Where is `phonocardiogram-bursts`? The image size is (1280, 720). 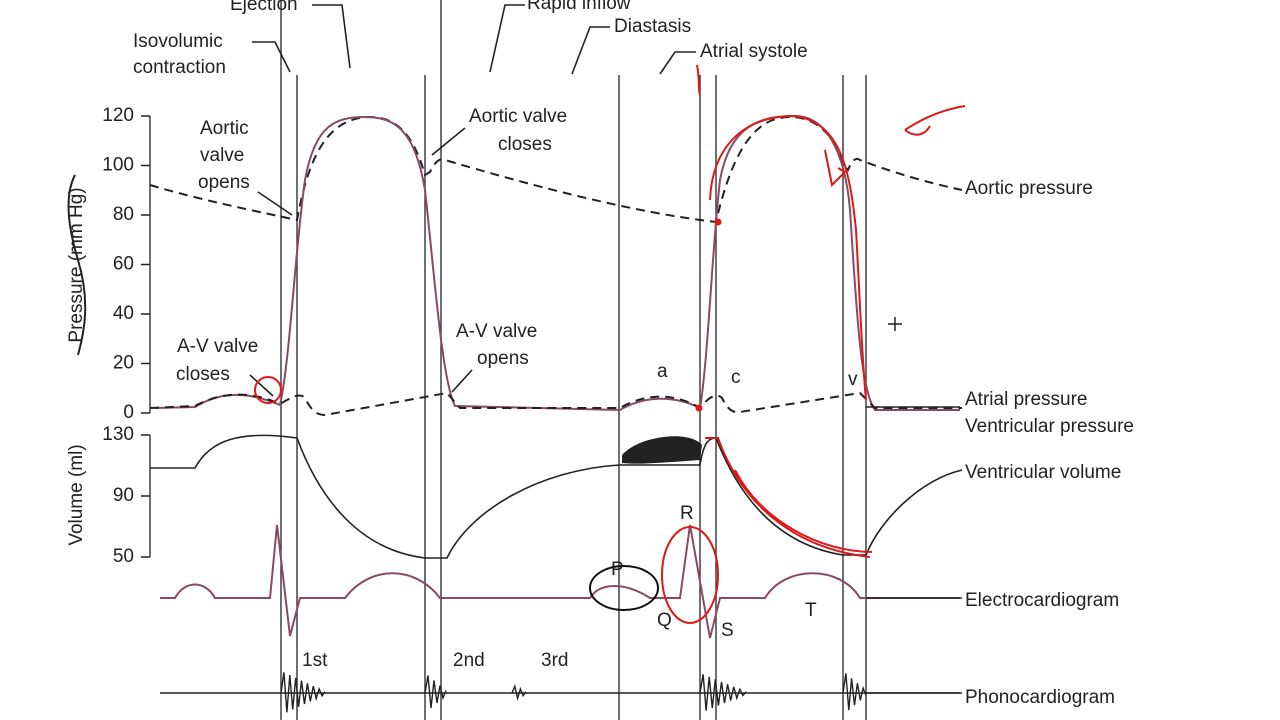
phonocardiogram-bursts is located at coordinates (573, 692).